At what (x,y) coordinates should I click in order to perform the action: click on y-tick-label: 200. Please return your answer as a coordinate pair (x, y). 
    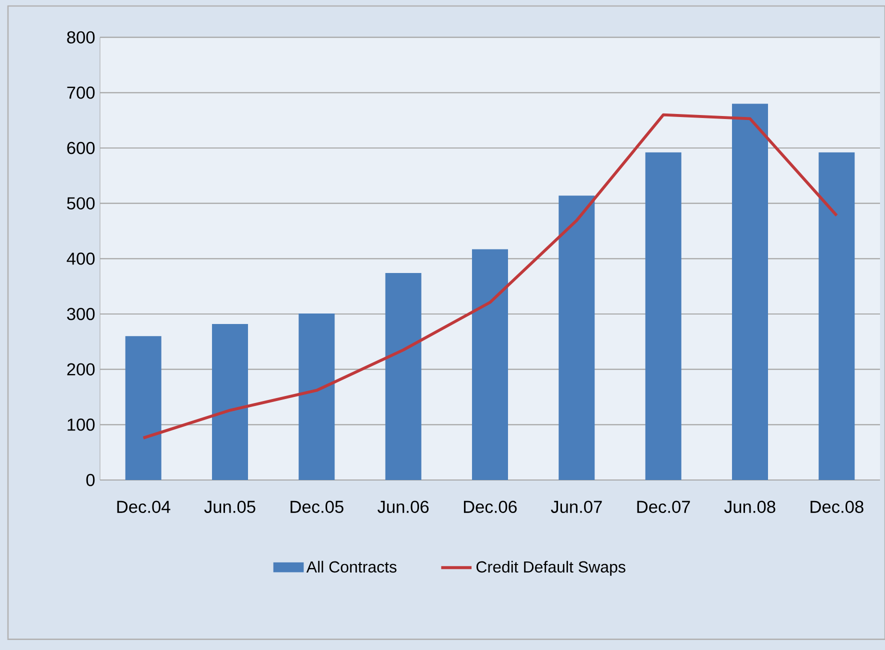
    Looking at the image, I should click on (81, 369).